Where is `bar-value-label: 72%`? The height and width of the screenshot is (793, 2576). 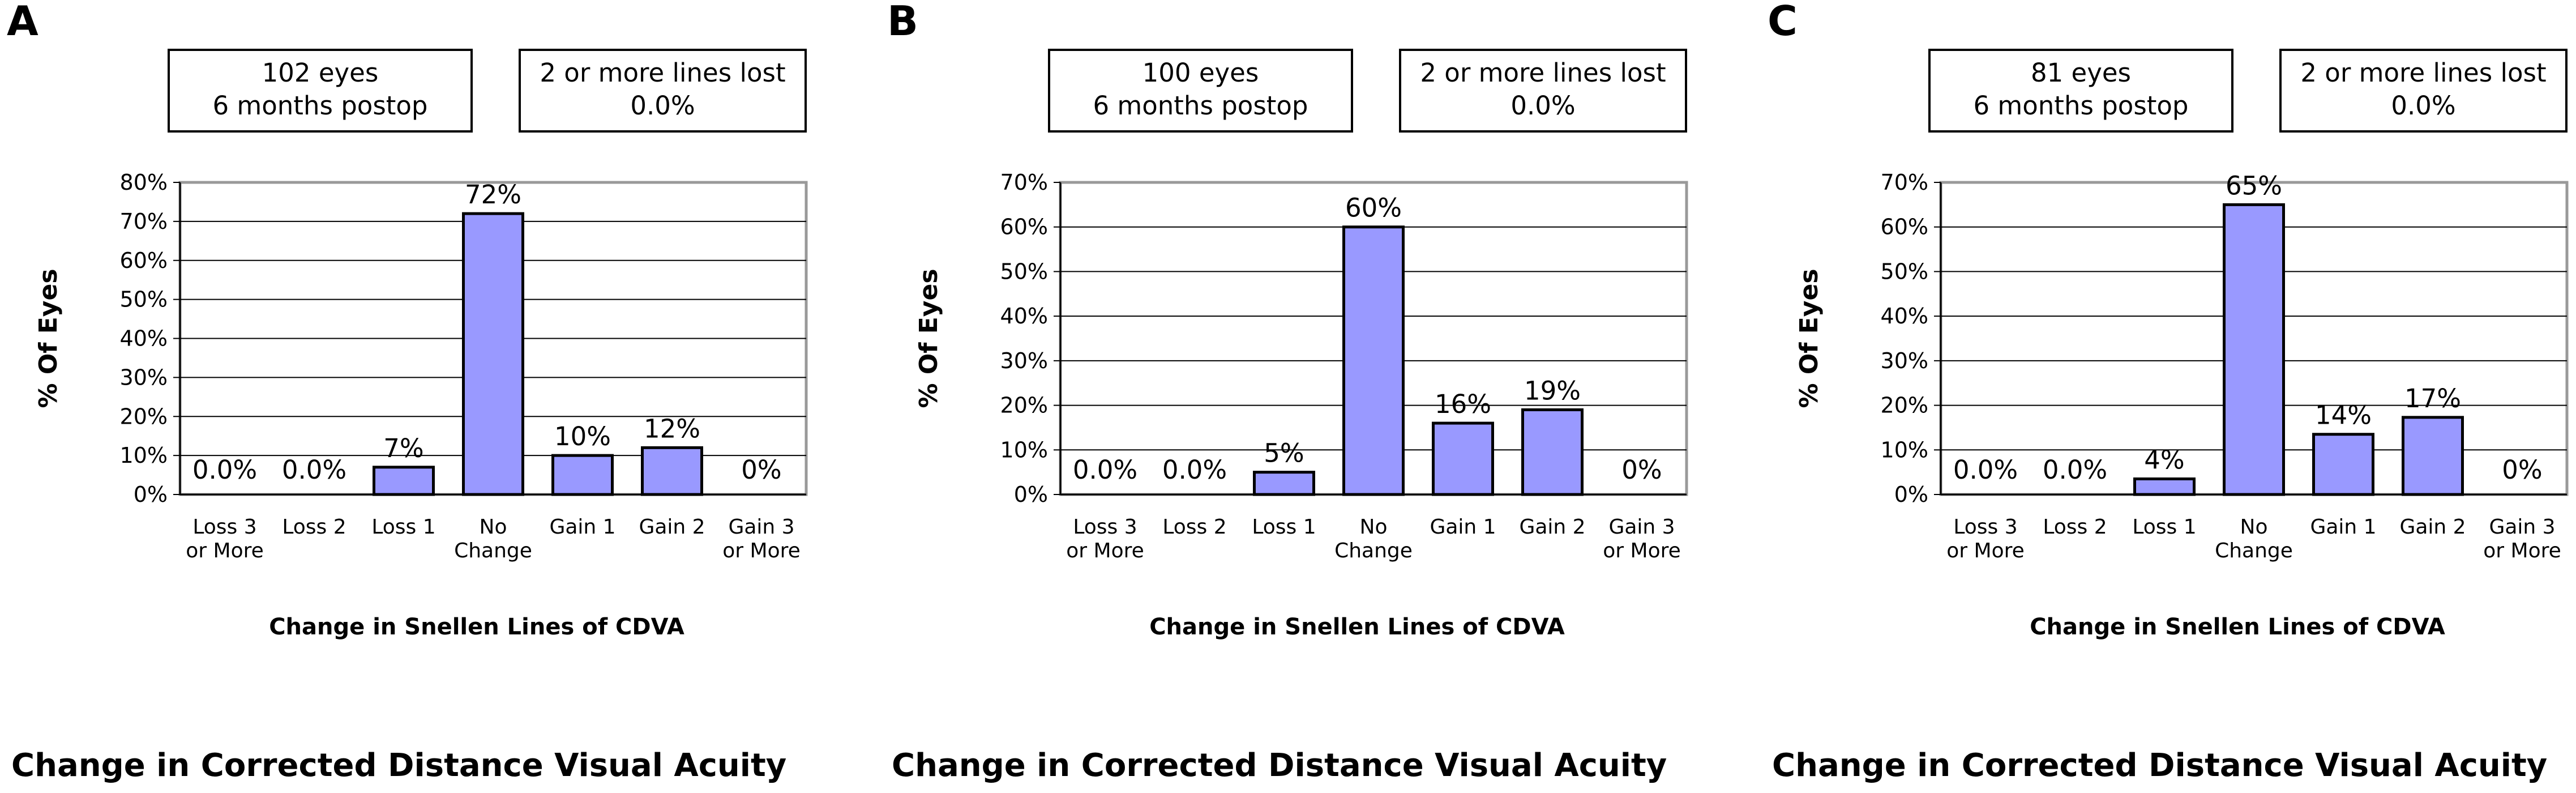 bar-value-label: 72% is located at coordinates (493, 195).